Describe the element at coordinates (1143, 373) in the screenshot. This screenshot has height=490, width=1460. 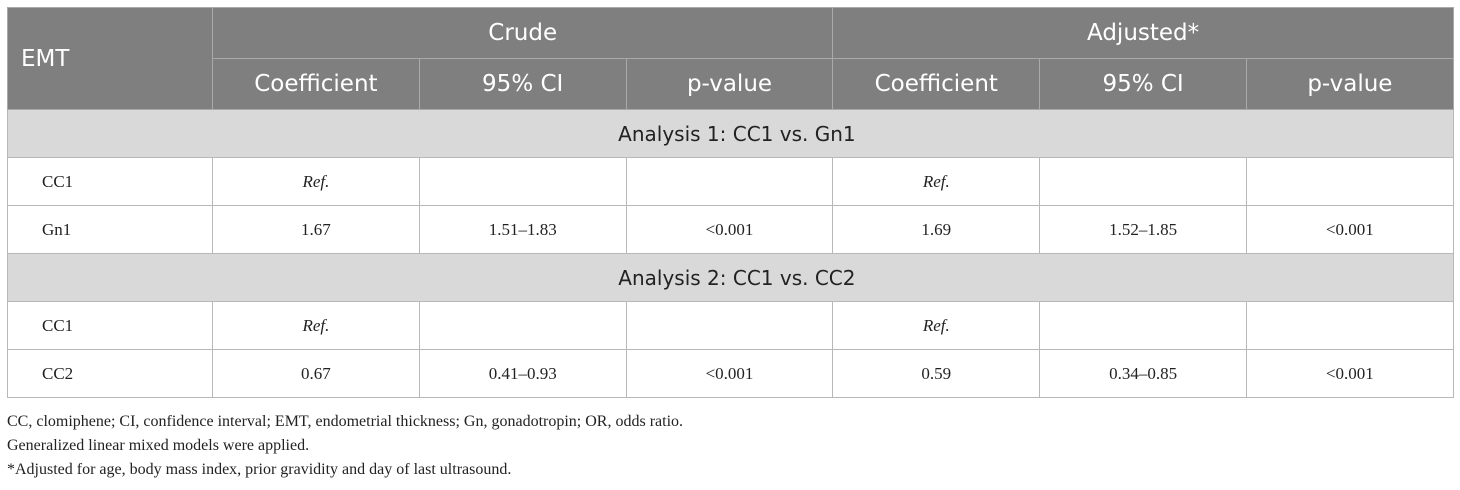
I see `table-cell: 0.34–0.85` at that location.